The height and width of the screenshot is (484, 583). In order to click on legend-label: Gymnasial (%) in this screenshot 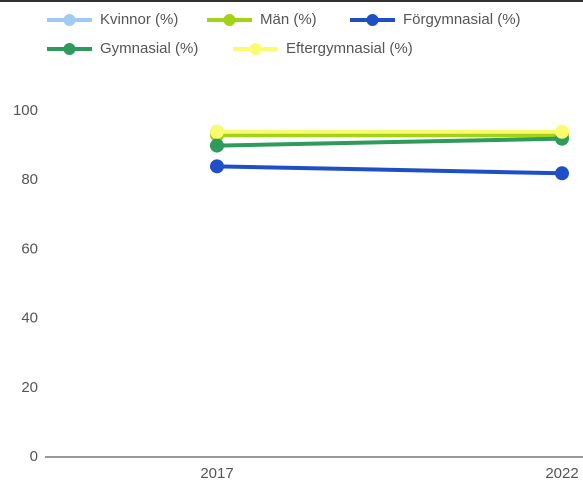, I will do `click(149, 48)`.